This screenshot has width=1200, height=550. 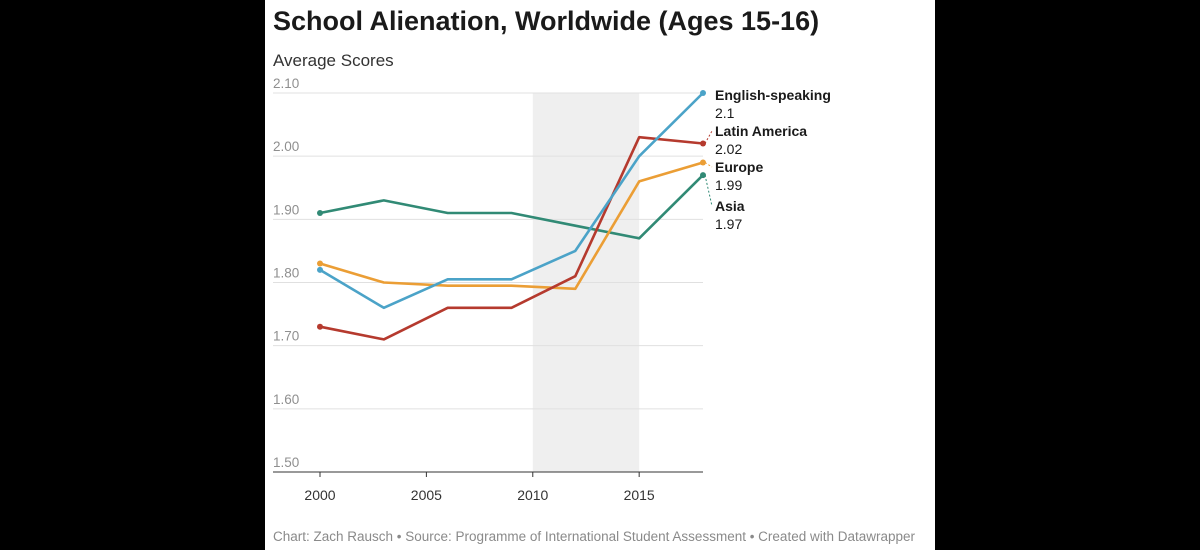 I want to click on series-label-english-speaking: English-speaking, so click(x=773, y=95).